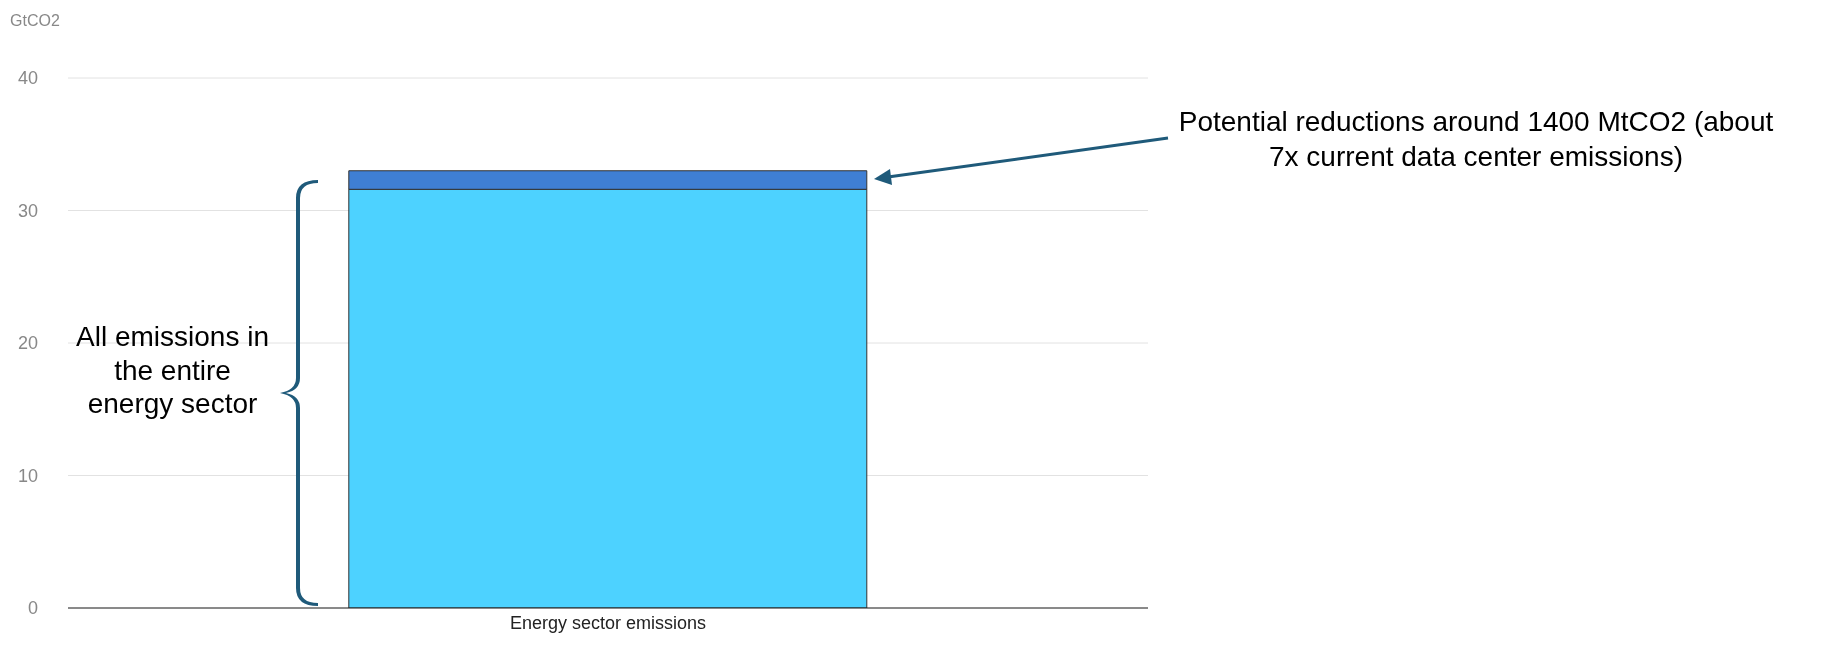 This screenshot has height=657, width=1825. I want to click on text: Potential reductions around 1400 MtCO2 (about 7x current data center emissions), so click(1476, 139).